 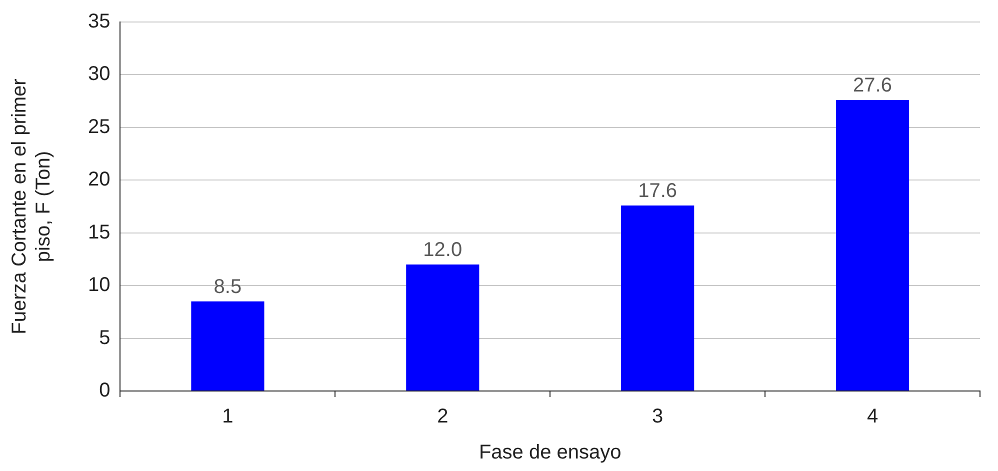 I want to click on y-tick-label: 35, so click(x=99, y=21).